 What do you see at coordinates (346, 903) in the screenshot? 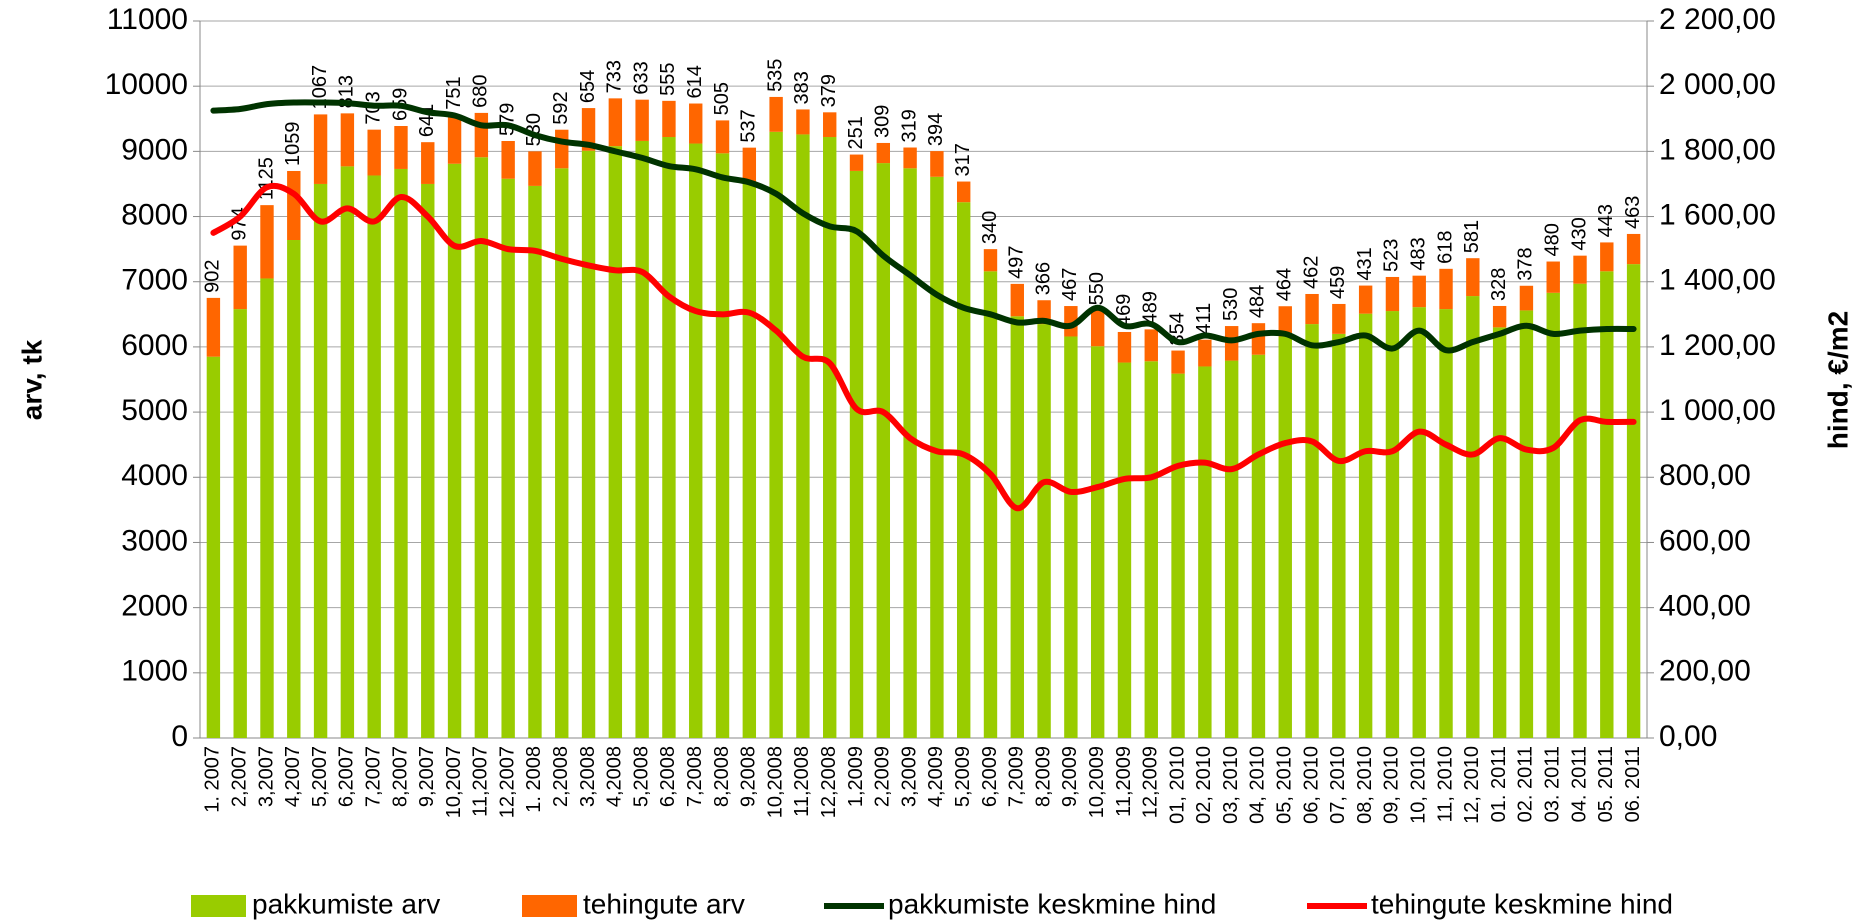
I see `legend-label: pakkumiste arv` at bounding box center [346, 903].